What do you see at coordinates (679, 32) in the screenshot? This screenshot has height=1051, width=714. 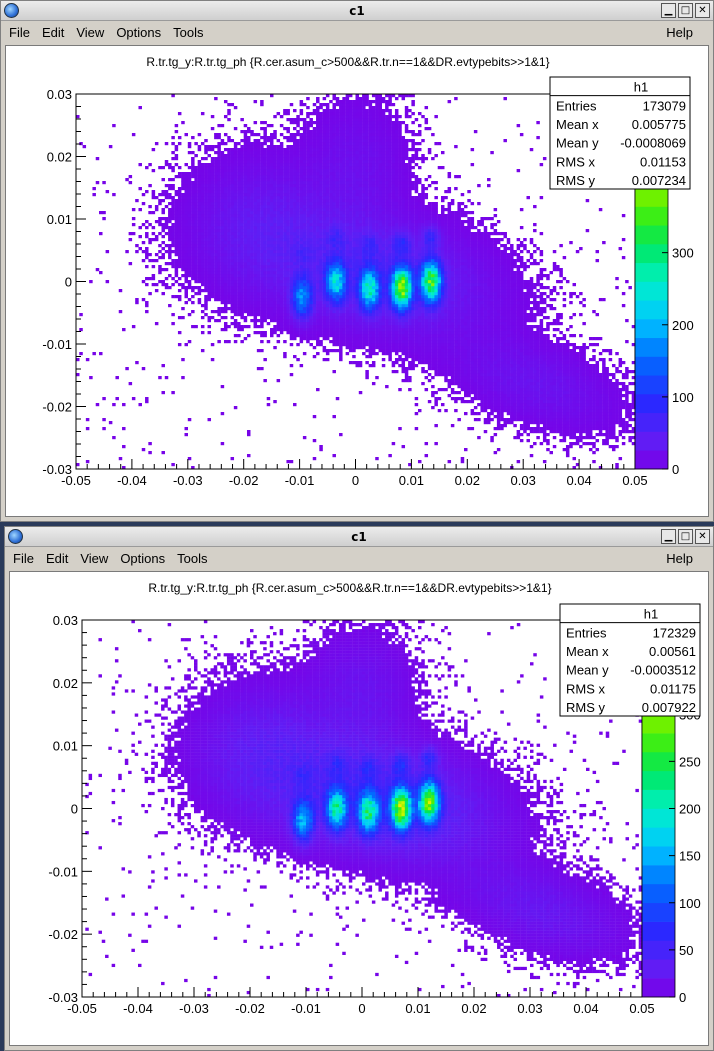 I see `menu-help: Help` at bounding box center [679, 32].